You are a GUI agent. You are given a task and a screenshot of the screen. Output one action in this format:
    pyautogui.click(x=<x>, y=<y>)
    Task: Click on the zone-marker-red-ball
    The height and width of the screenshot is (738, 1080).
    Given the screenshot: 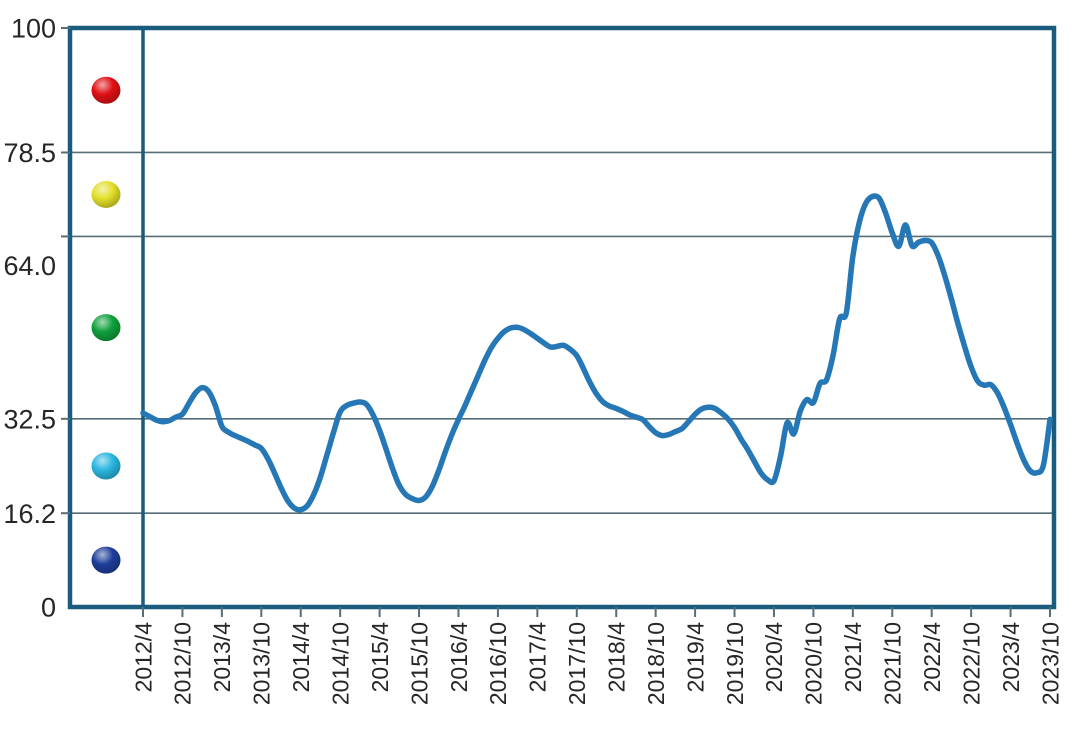 What is the action you would take?
    pyautogui.click(x=106, y=90)
    